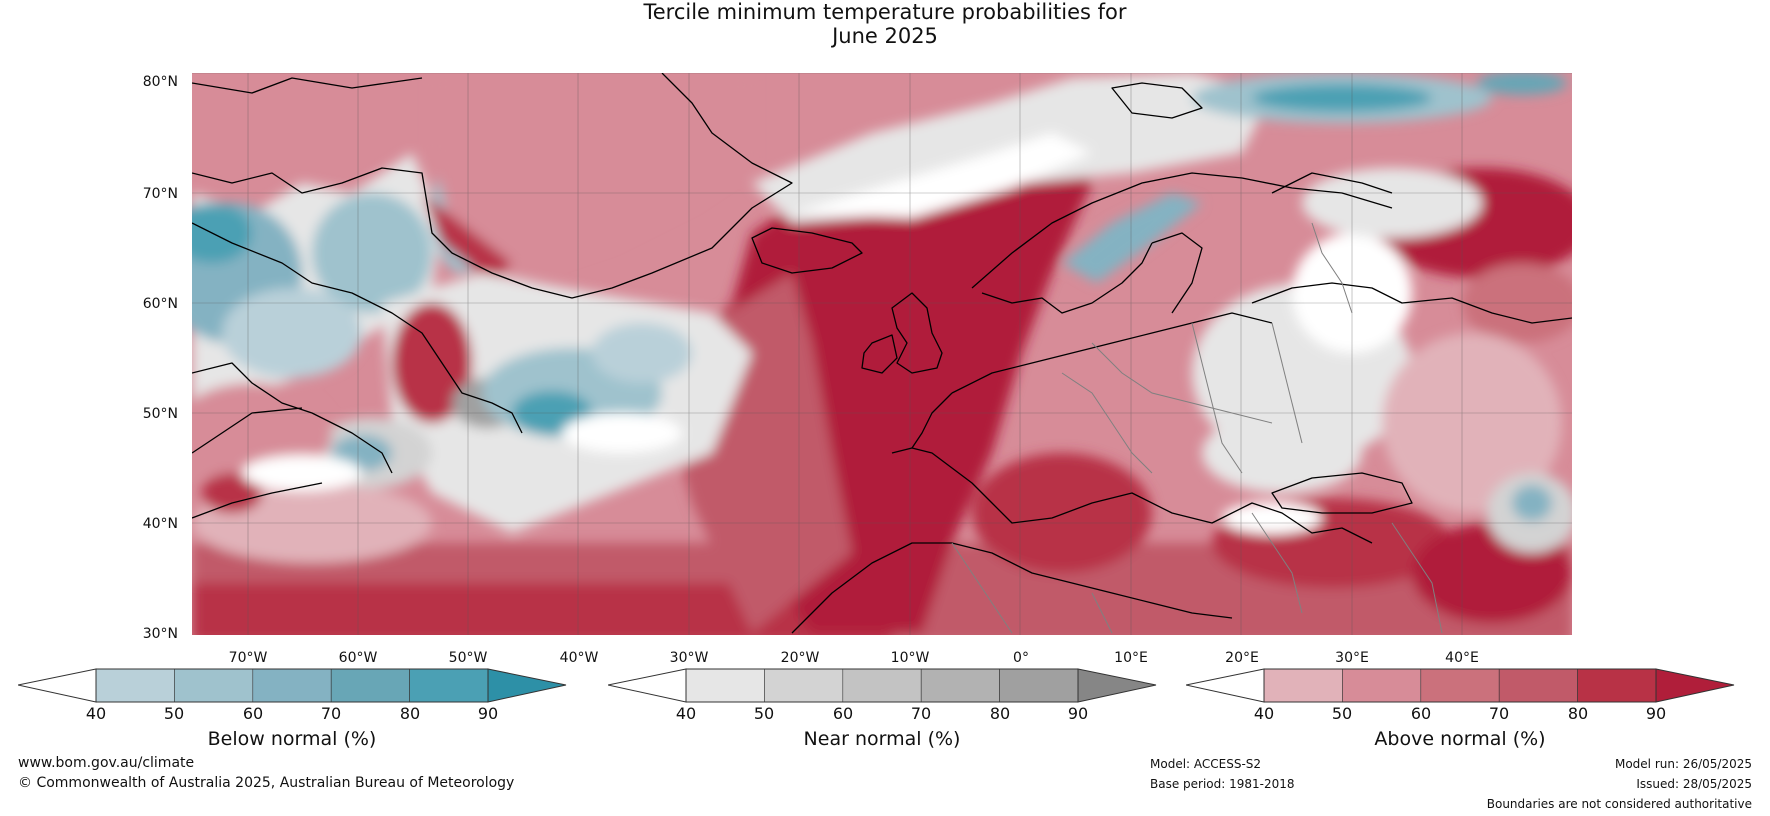  Describe the element at coordinates (358, 658) in the screenshot. I see `lon-label-60w: 60°W` at that location.